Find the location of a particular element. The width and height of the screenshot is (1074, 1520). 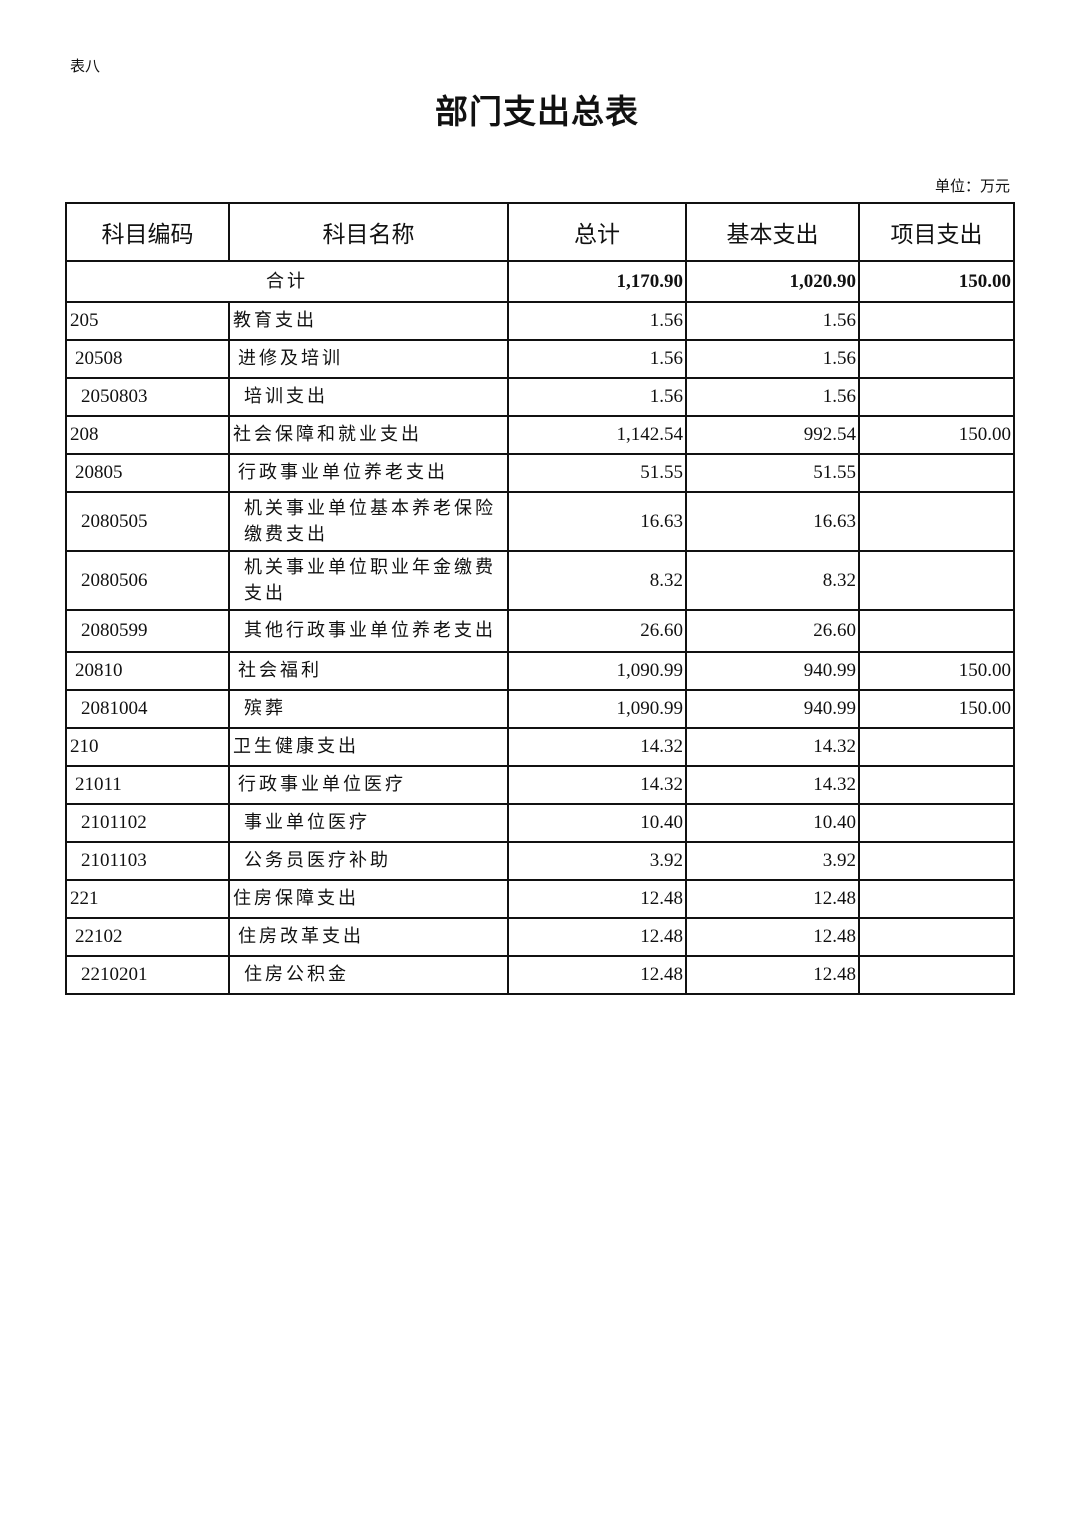

row-code: 2080599 is located at coordinates (147, 631).